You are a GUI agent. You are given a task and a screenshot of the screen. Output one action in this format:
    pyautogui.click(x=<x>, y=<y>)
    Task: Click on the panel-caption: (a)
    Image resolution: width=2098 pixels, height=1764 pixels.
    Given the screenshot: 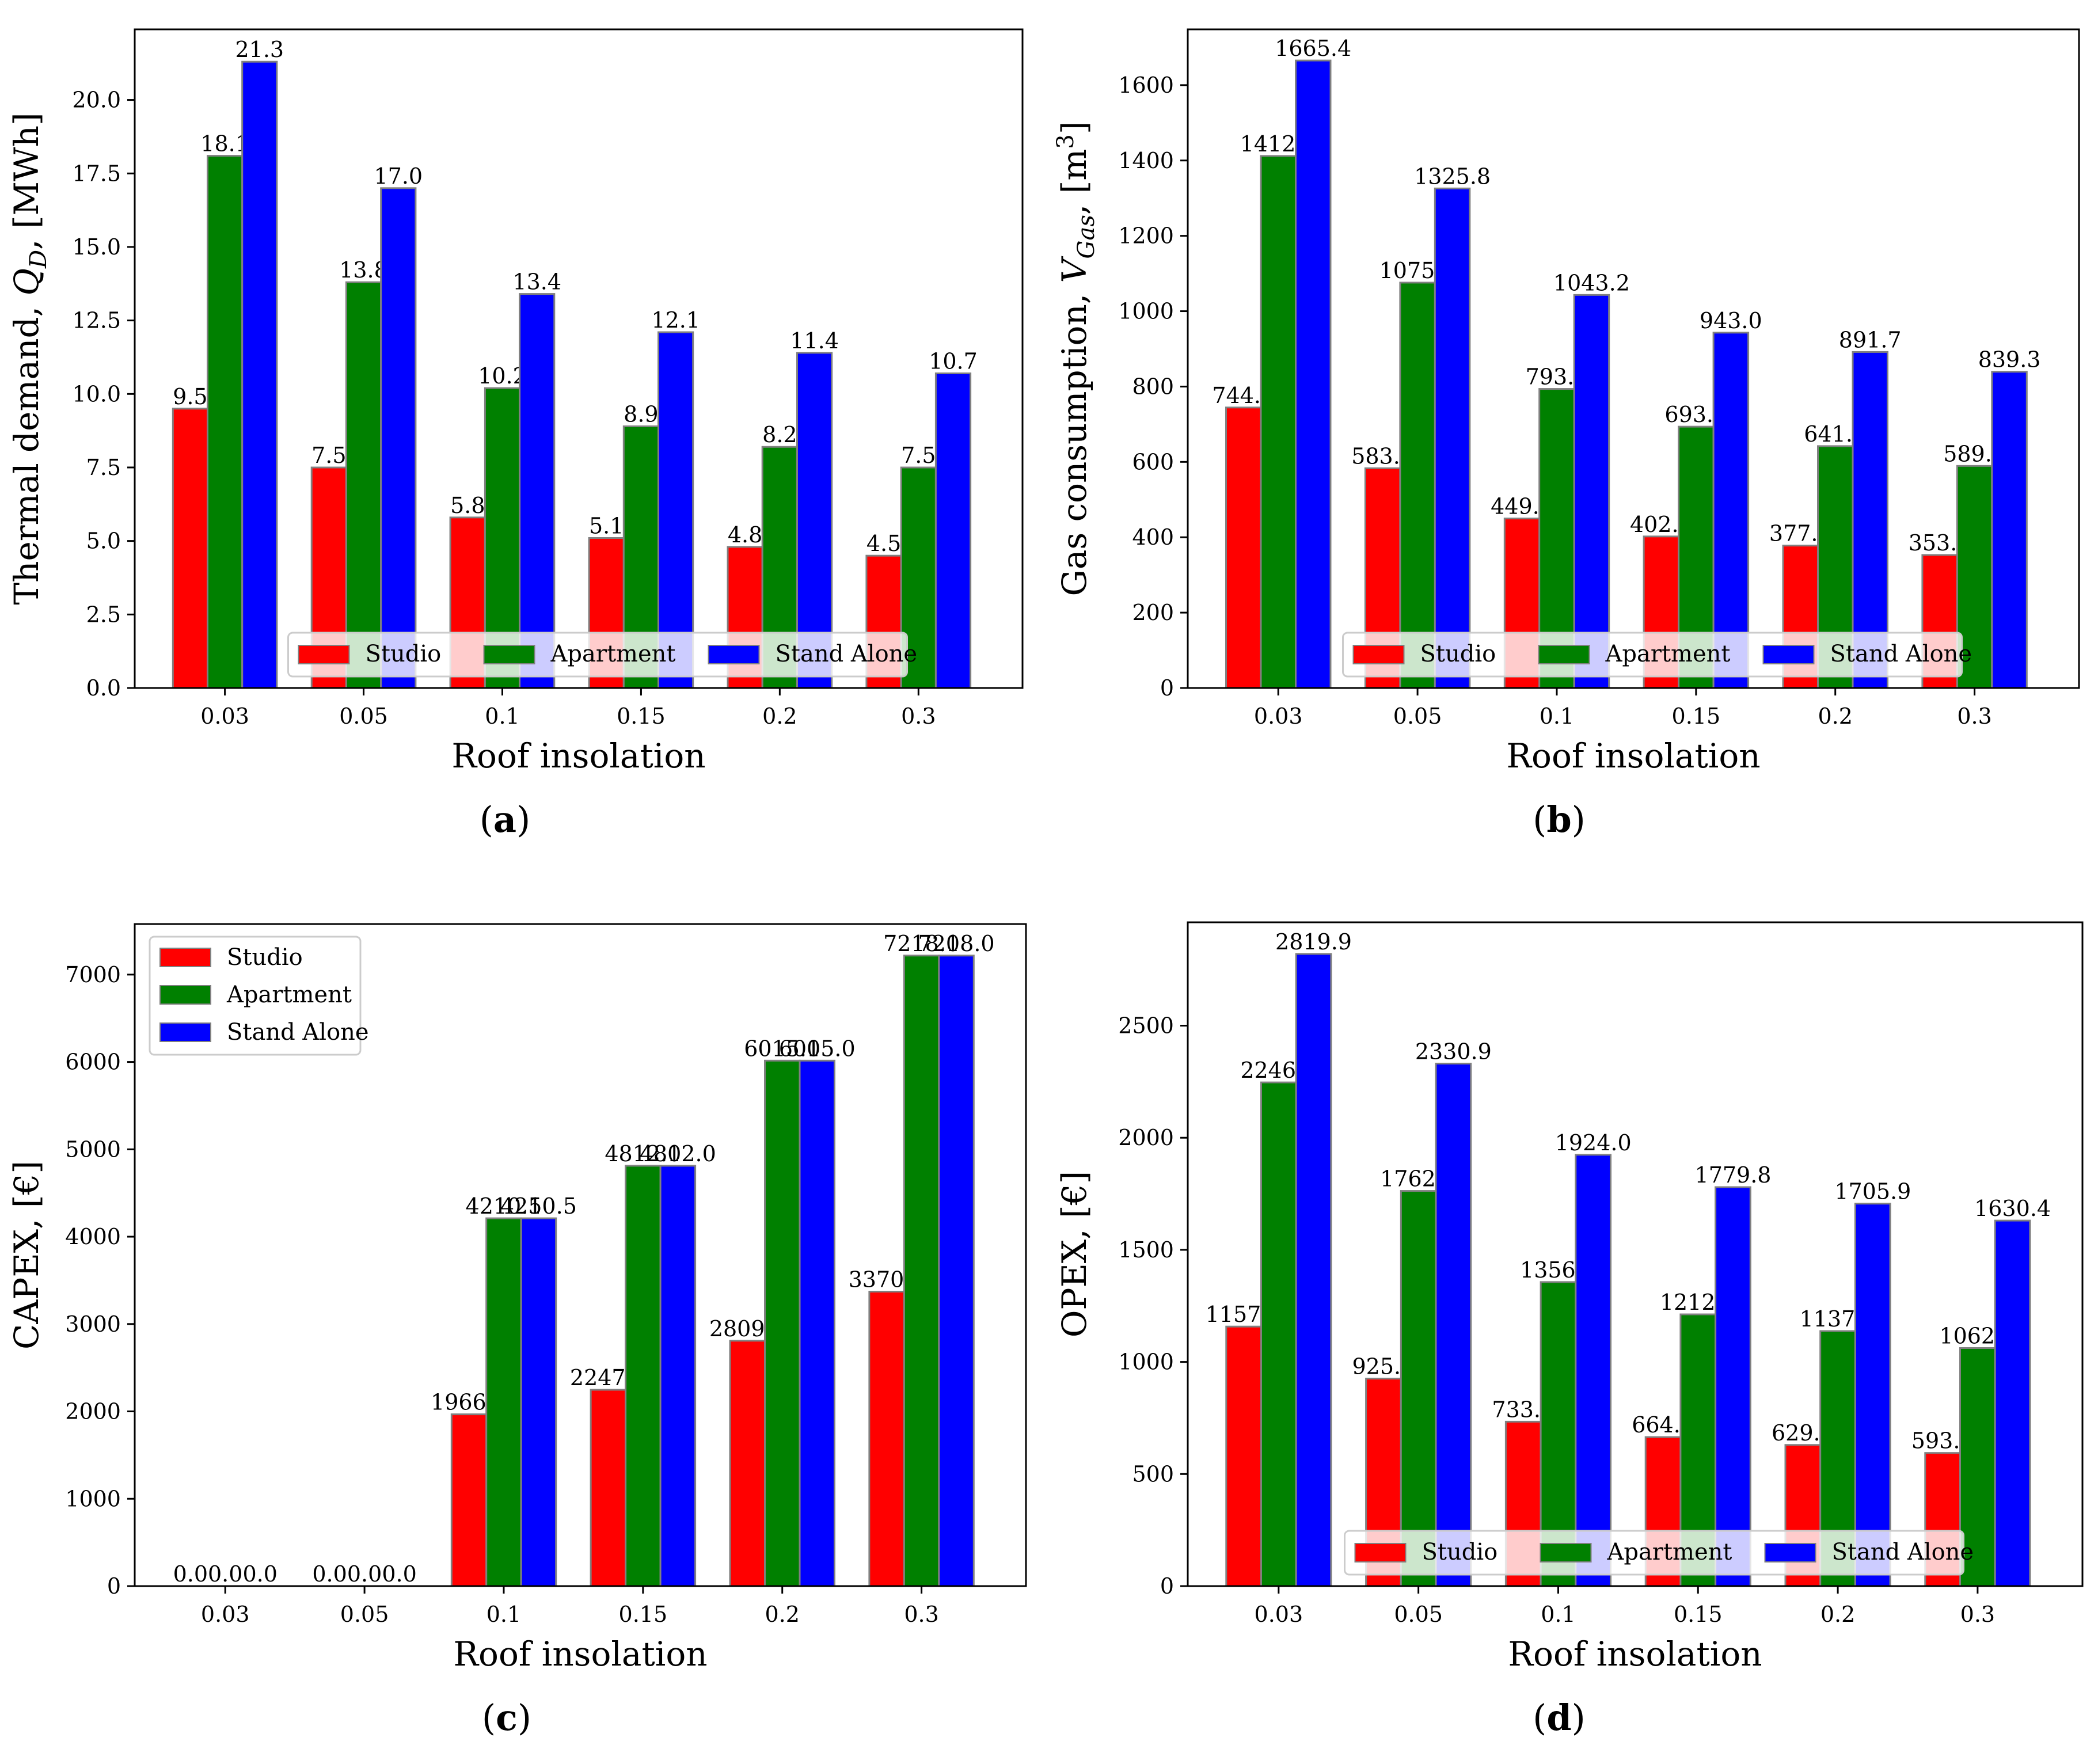 What is the action you would take?
    pyautogui.click(x=506, y=820)
    